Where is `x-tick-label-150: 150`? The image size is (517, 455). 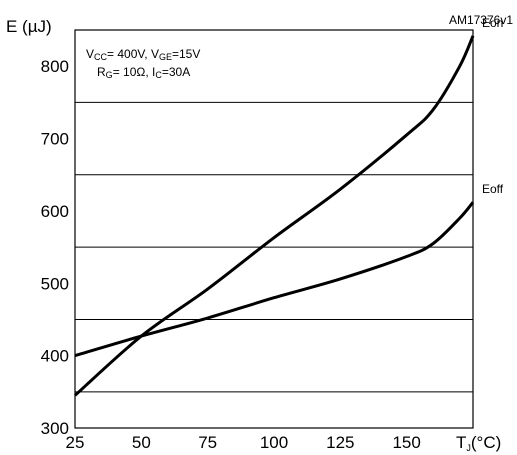 x-tick-label-150: 150 is located at coordinates (406, 442).